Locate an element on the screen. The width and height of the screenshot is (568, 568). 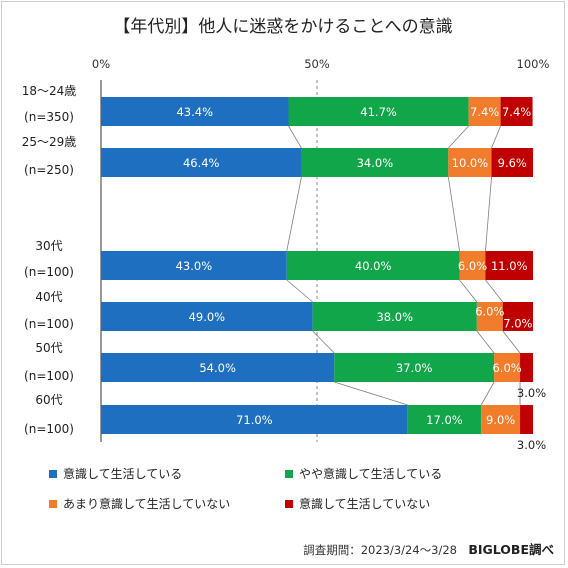
data-label: 43.0% is located at coordinates (194, 266).